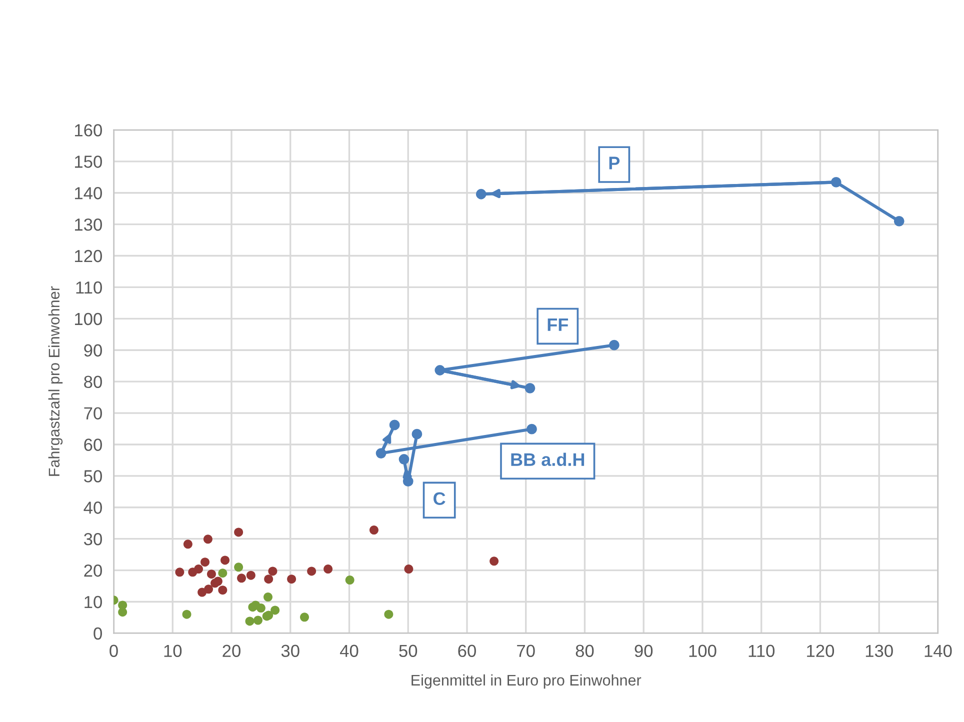 This screenshot has height=722, width=964. What do you see at coordinates (55, 381) in the screenshot?
I see `y-axis-title: Fahrgastzahl pro Einwohner` at bounding box center [55, 381].